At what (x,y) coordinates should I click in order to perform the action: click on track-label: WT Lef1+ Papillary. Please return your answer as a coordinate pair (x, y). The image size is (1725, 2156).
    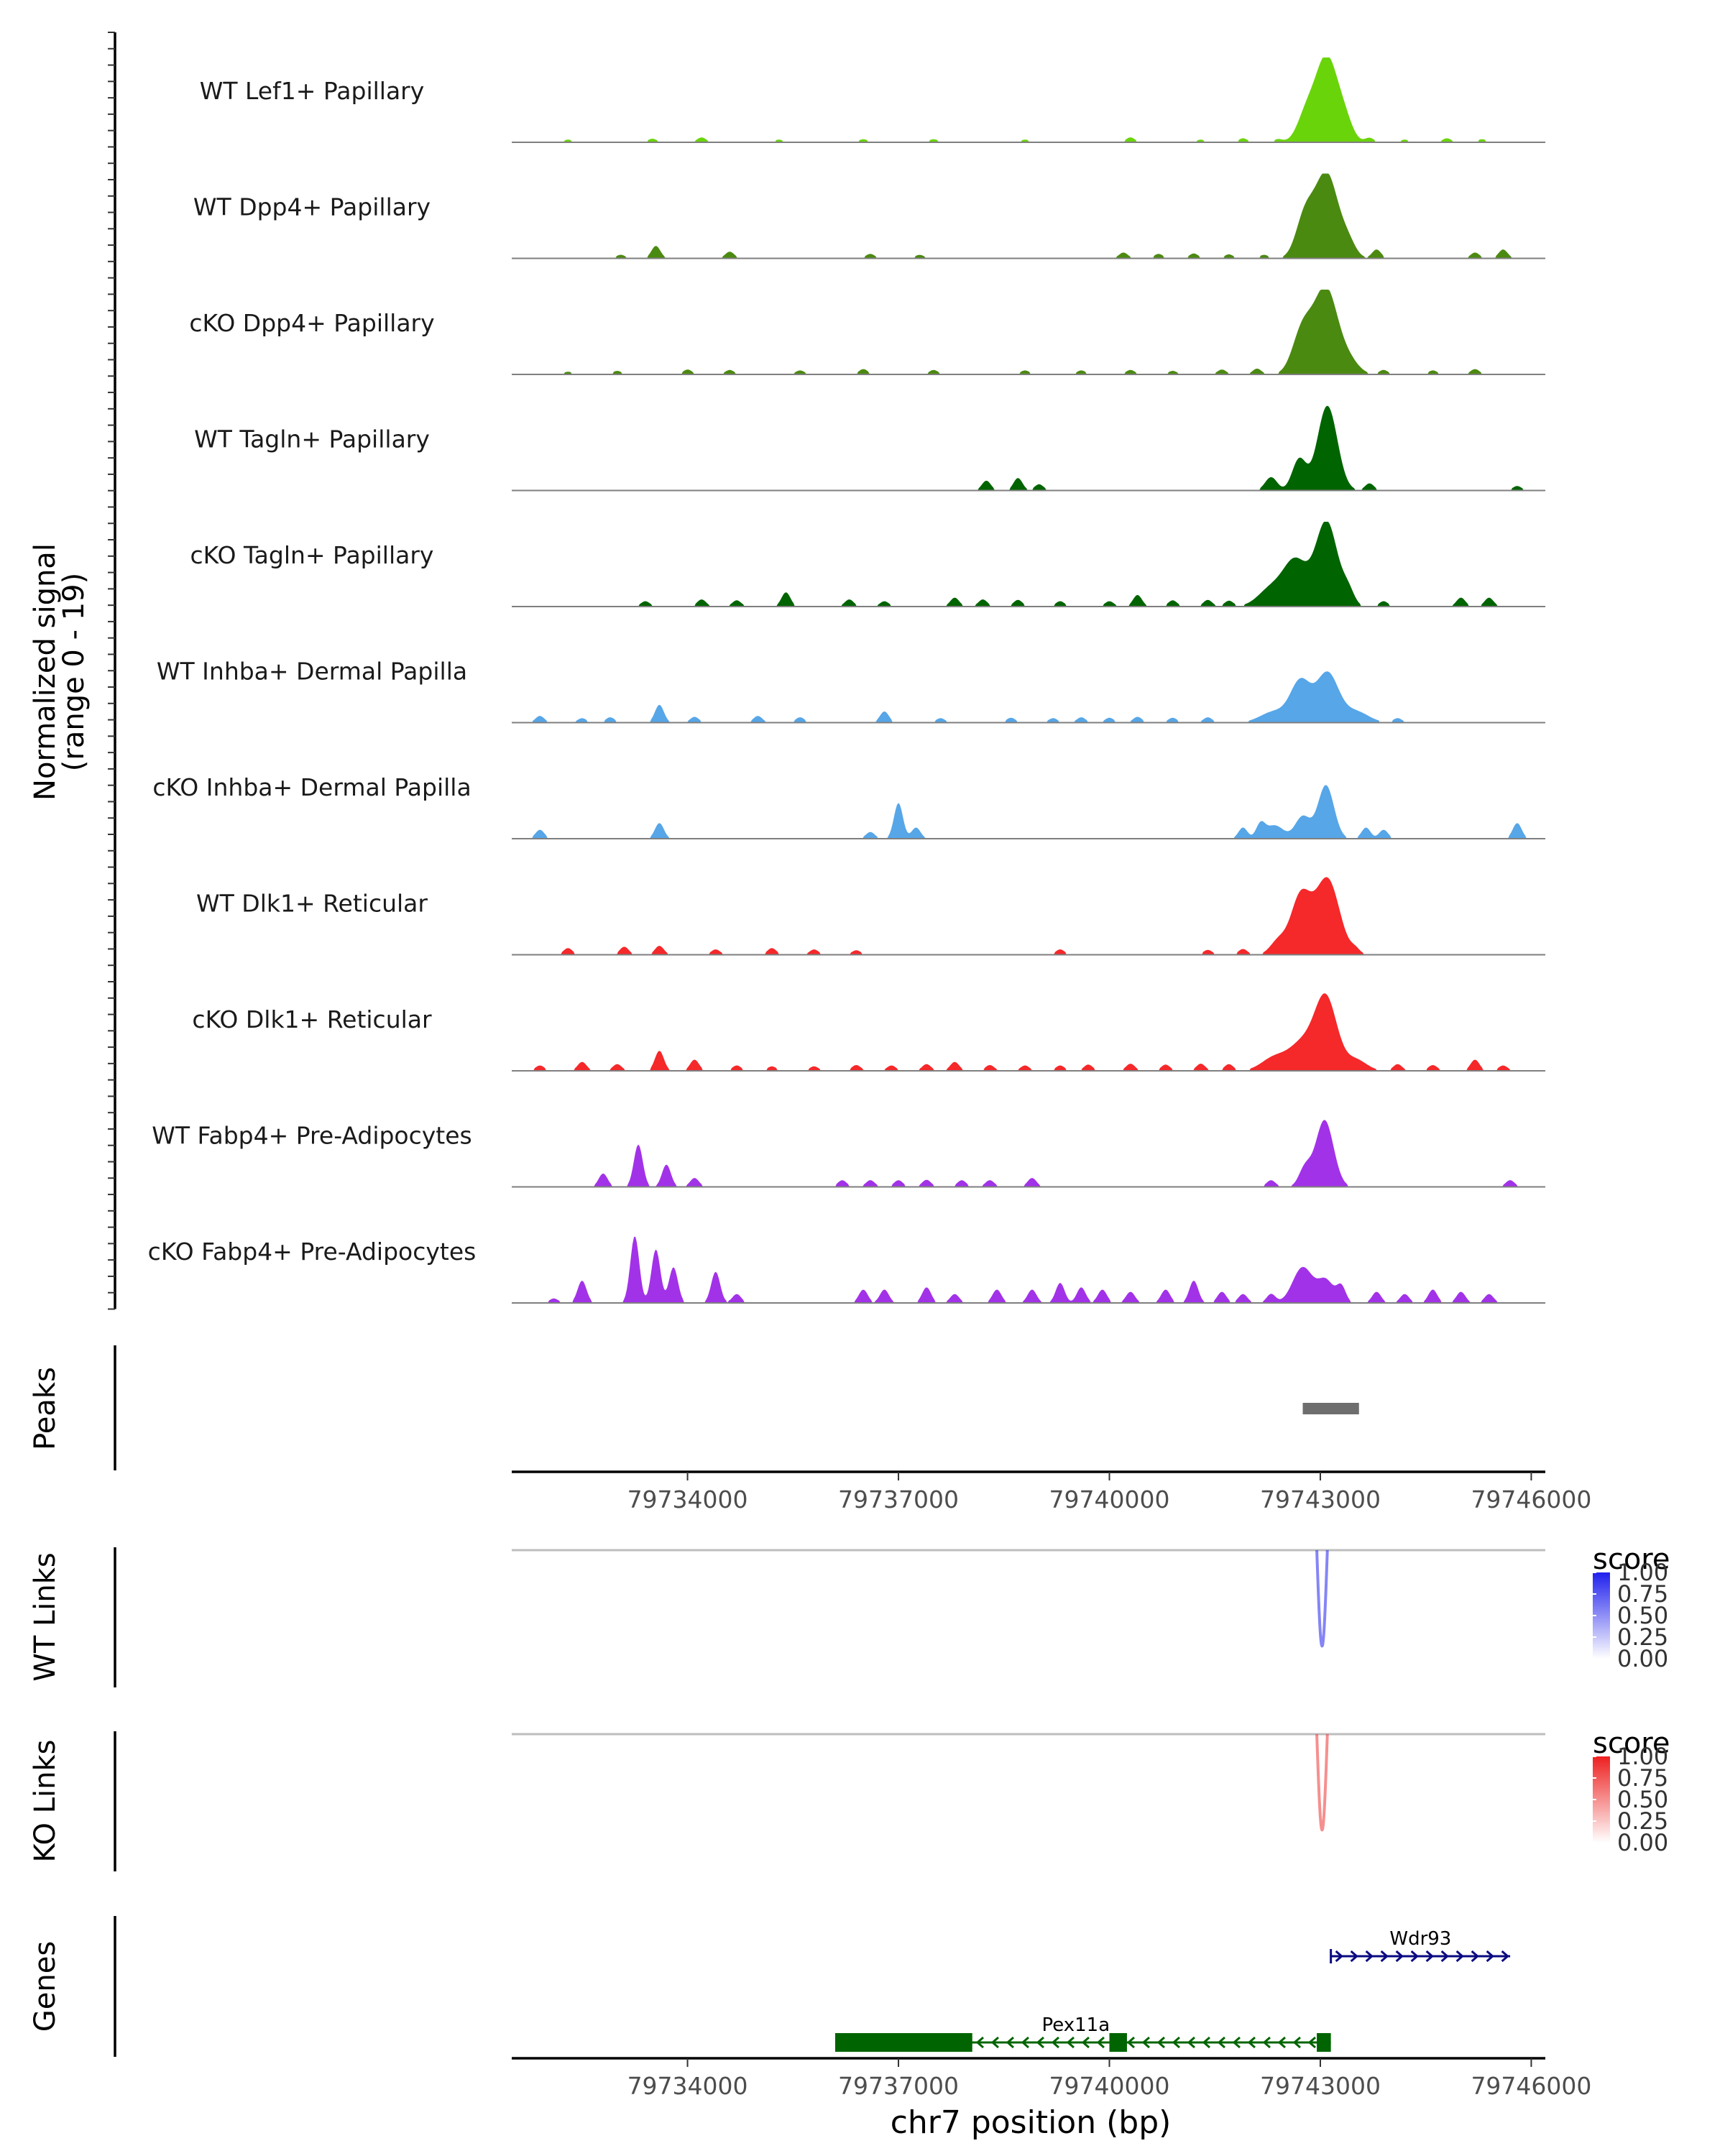
    Looking at the image, I should click on (312, 91).